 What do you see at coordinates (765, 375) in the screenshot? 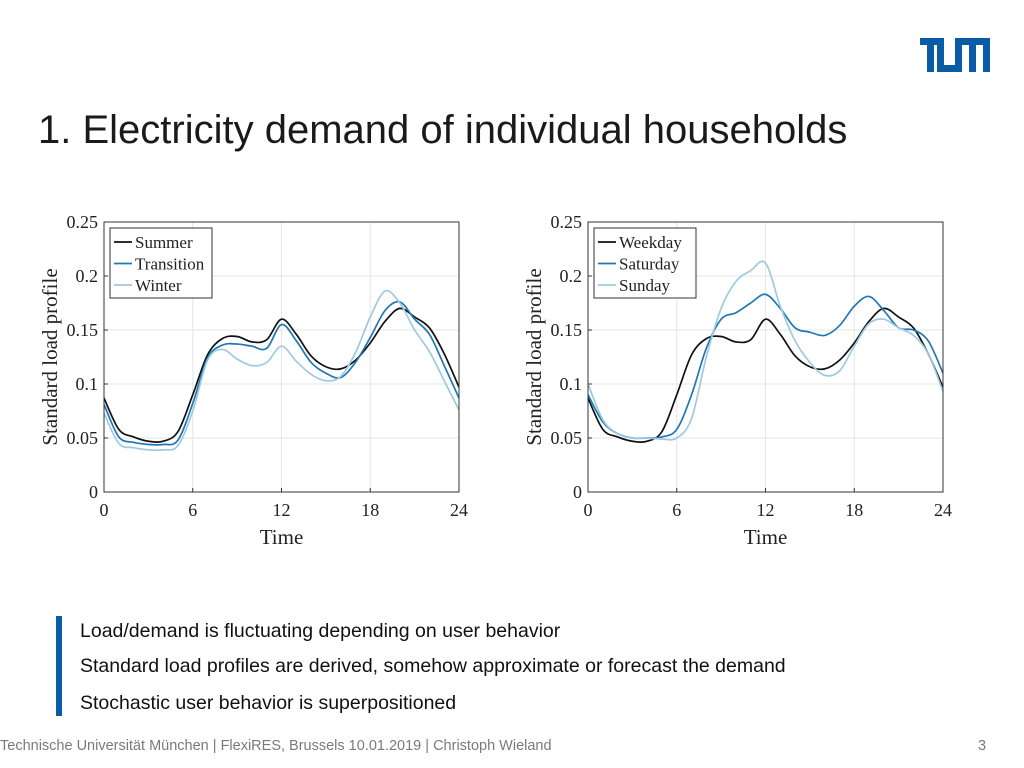
I see `series-line-weekday` at bounding box center [765, 375].